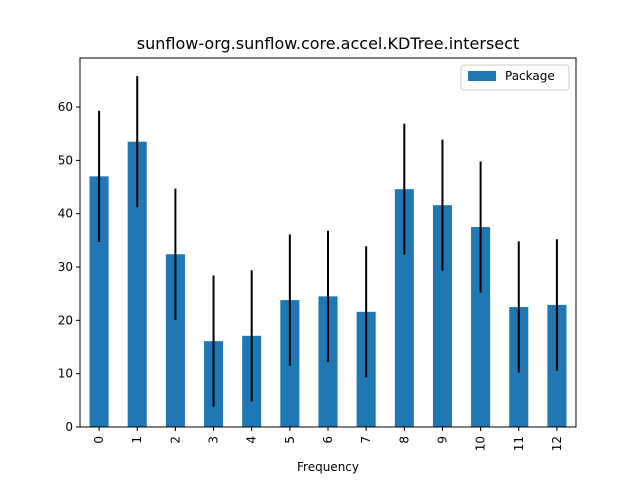  I want to click on x-tick-label-10: 10, so click(481, 443).